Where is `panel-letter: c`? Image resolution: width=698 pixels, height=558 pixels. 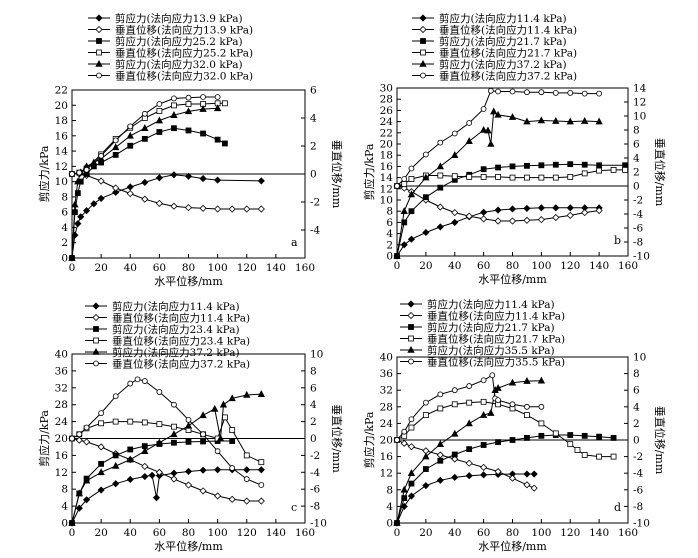
panel-letter: c is located at coordinates (294, 507).